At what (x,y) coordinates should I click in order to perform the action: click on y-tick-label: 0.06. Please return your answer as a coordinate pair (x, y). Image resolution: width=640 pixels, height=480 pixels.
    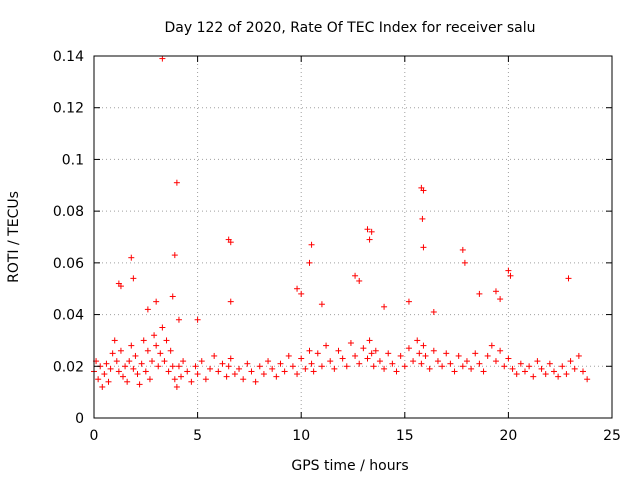
    Looking at the image, I should click on (68, 264).